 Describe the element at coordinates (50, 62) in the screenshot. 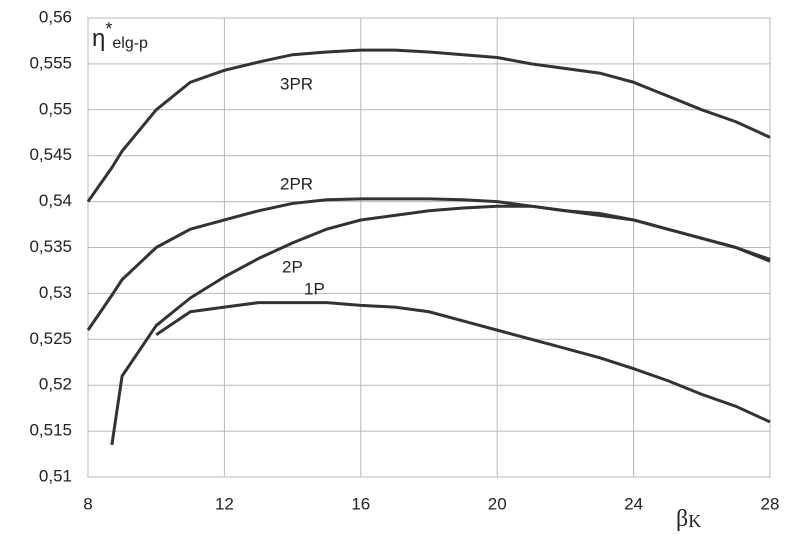

I see `y-tick-label: 0,555` at that location.